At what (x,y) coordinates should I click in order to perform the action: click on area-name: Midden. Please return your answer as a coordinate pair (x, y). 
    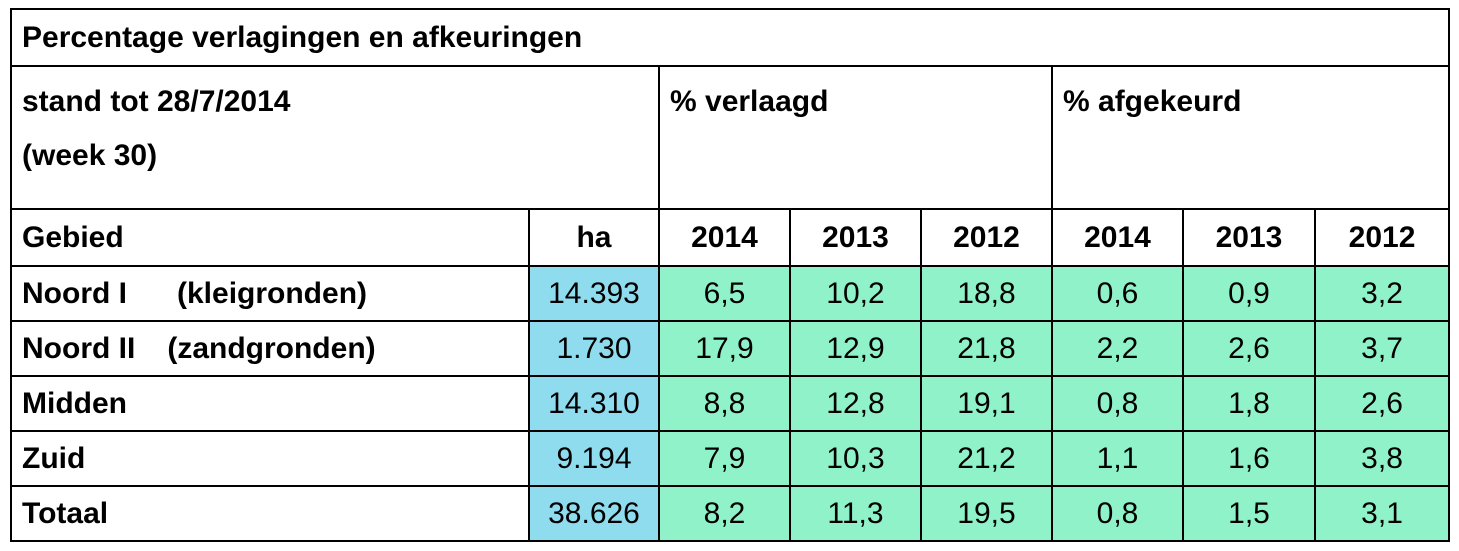
    Looking at the image, I should click on (74, 403).